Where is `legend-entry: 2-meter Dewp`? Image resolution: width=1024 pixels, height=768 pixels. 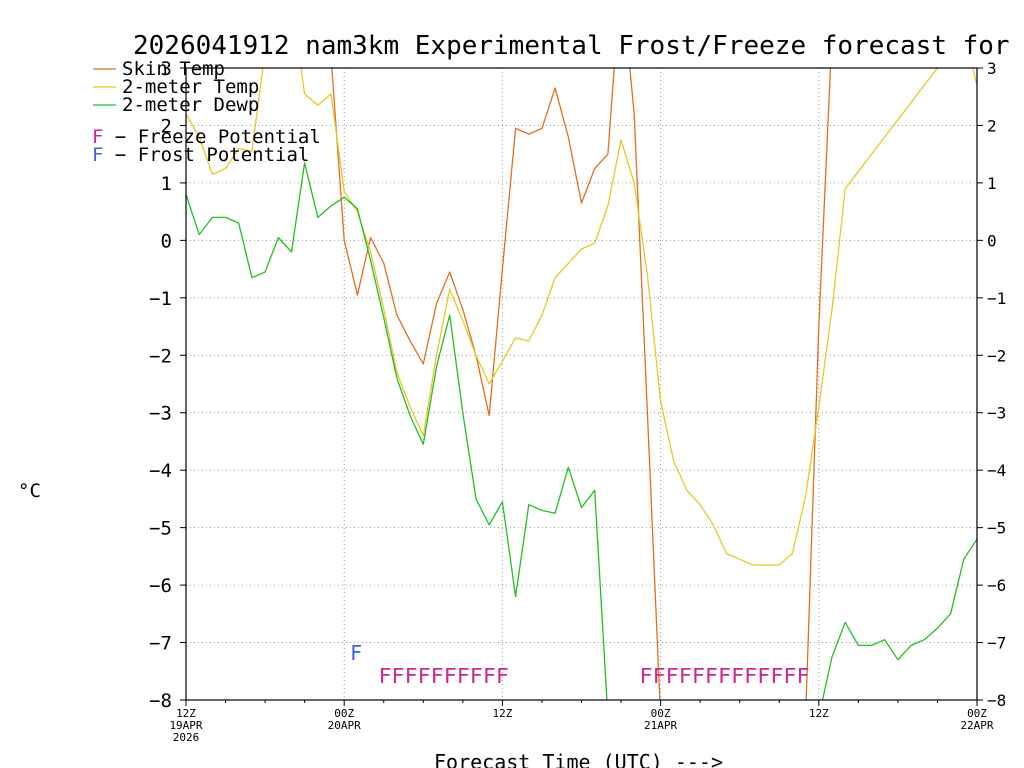 legend-entry: 2-meter Dewp is located at coordinates (190, 105).